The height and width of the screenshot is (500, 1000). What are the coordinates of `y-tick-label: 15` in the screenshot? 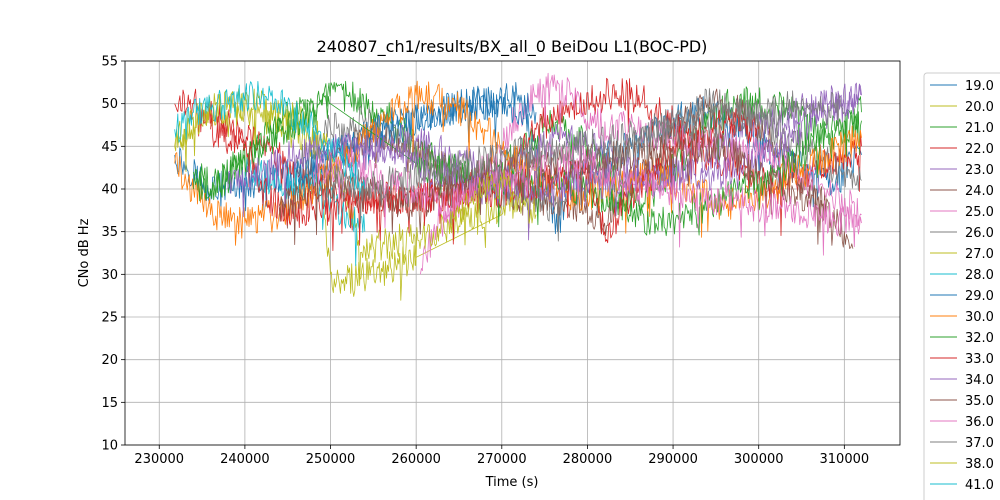 It's located at (109, 403).